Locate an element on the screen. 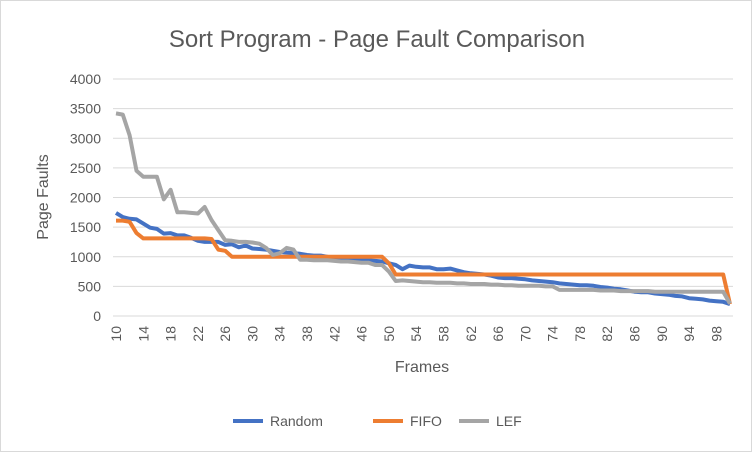  y-tick-label: 2000 is located at coordinates (85, 198).